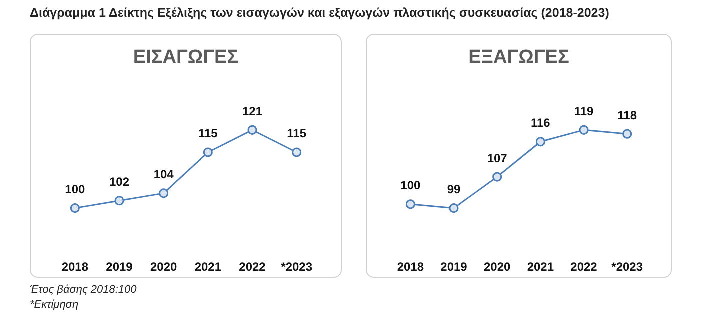  I want to click on data-label: 116, so click(540, 123).